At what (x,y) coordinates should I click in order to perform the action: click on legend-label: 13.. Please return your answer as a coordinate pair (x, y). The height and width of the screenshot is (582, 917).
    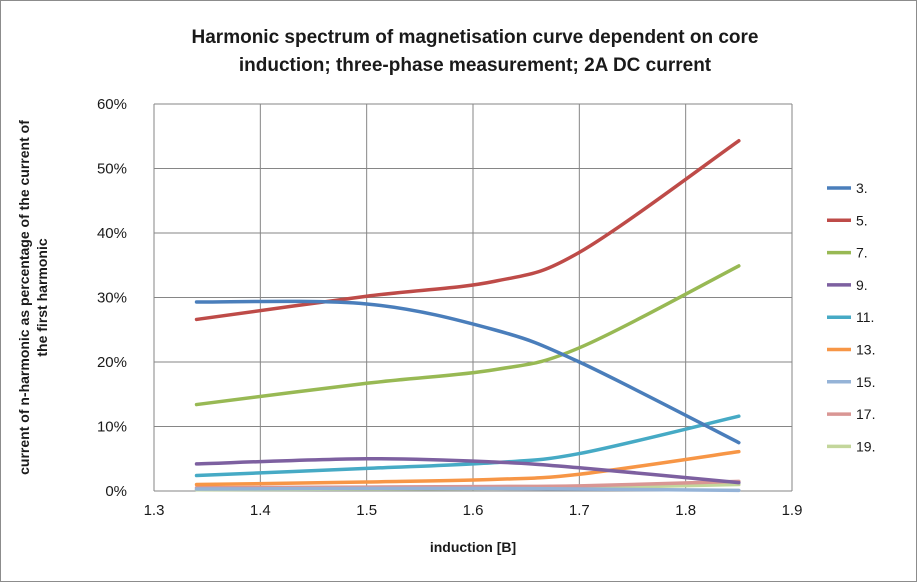
    Looking at the image, I should click on (865, 350).